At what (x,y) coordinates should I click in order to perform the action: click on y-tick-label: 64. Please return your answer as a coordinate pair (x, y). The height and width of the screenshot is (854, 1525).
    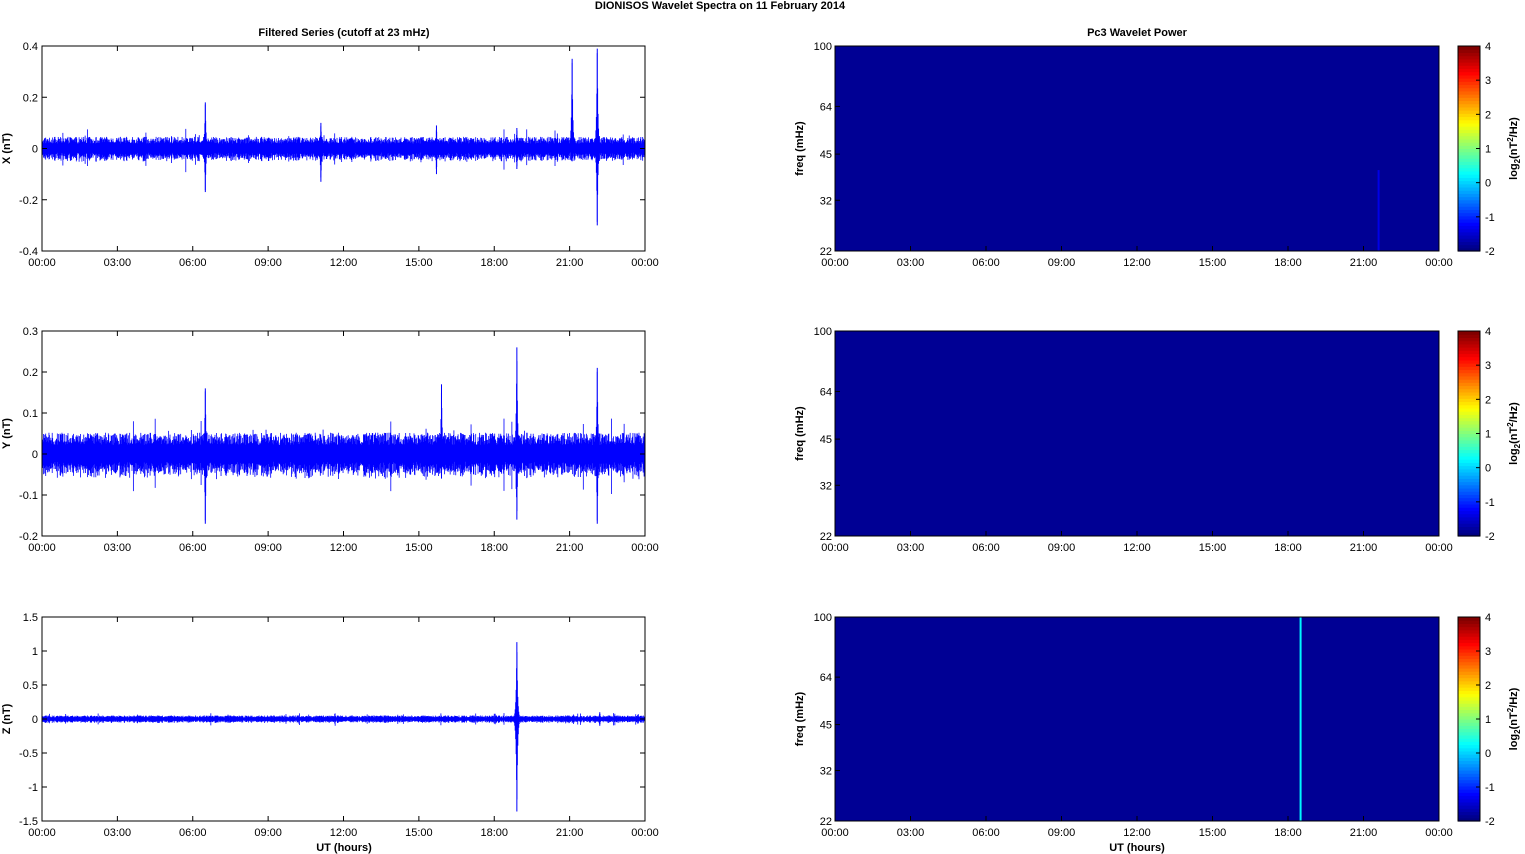
    Looking at the image, I should click on (826, 392).